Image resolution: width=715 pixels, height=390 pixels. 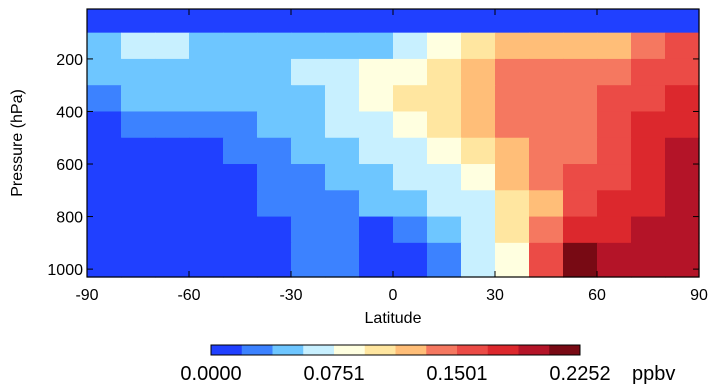 What do you see at coordinates (495, 295) in the screenshot?
I see `x-tick-label: 30` at bounding box center [495, 295].